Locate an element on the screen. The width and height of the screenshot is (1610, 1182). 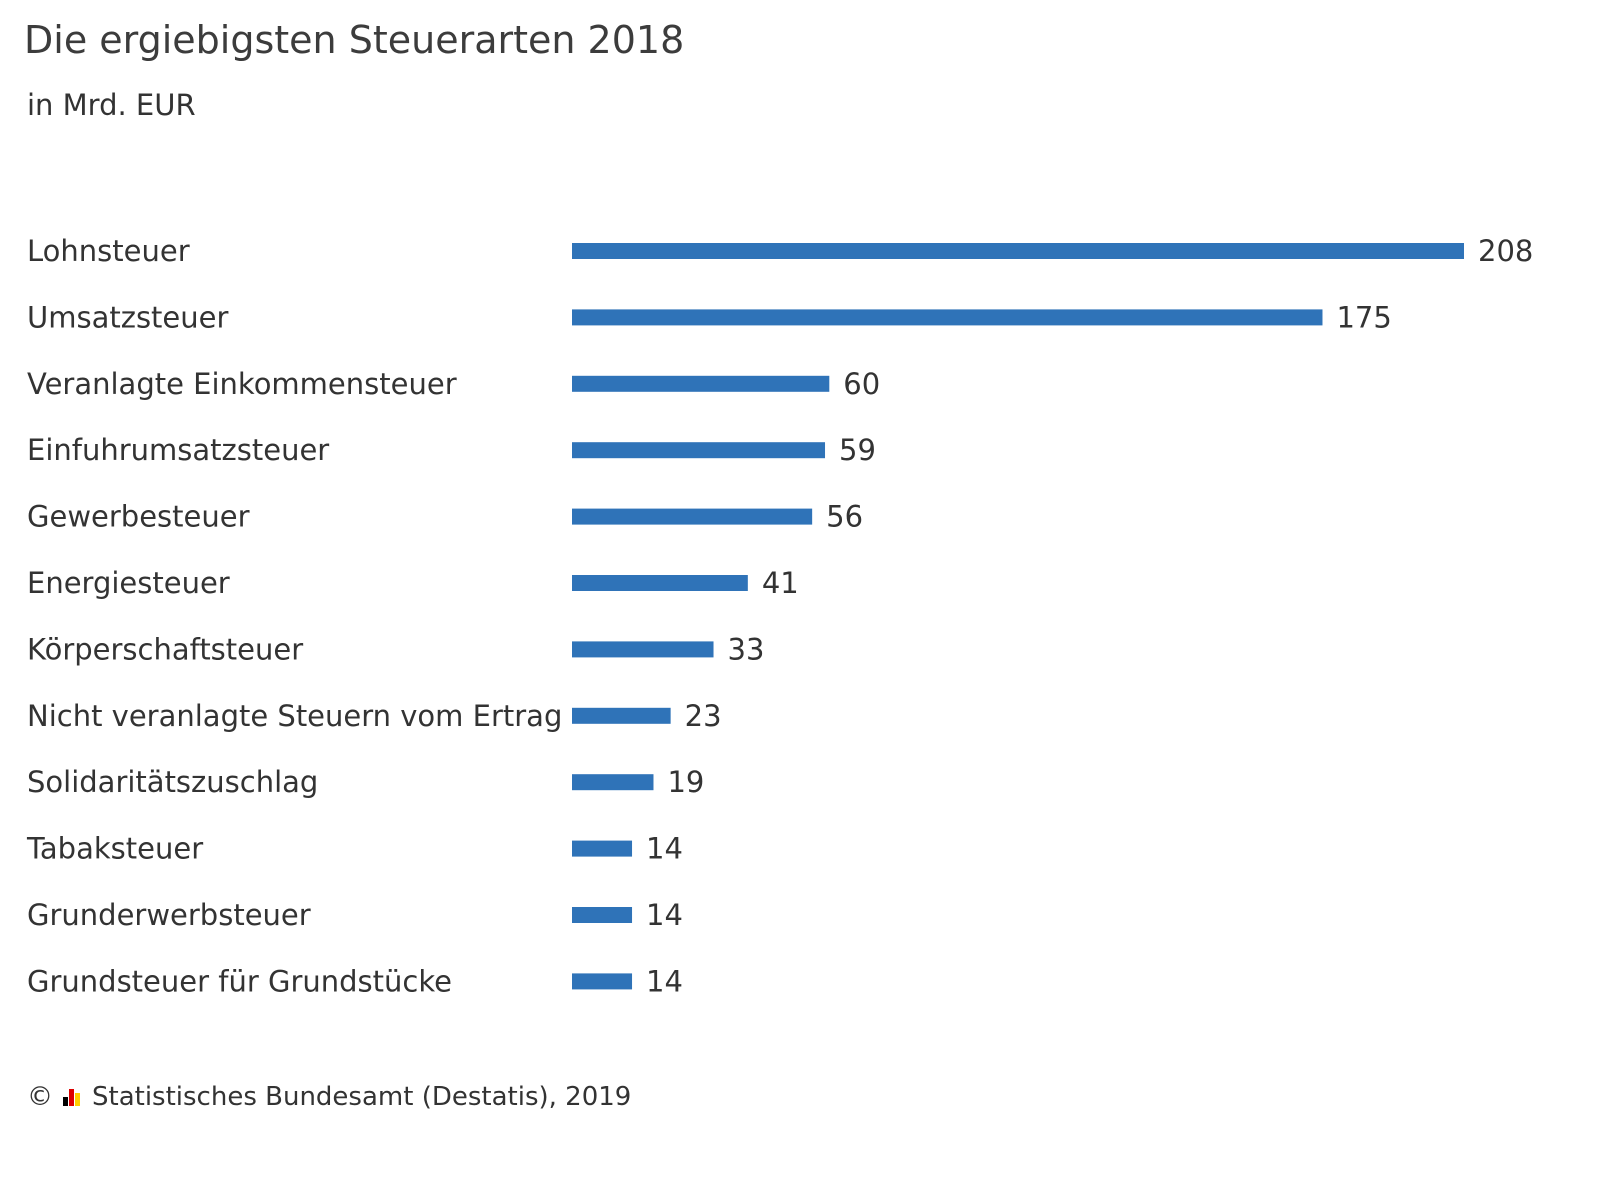
logo-bar-red is located at coordinates (71, 1097).